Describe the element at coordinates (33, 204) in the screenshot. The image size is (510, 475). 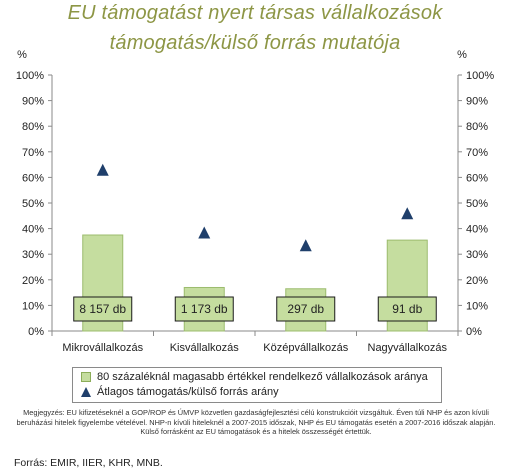
I see `y-tick-label-left: 50%` at that location.